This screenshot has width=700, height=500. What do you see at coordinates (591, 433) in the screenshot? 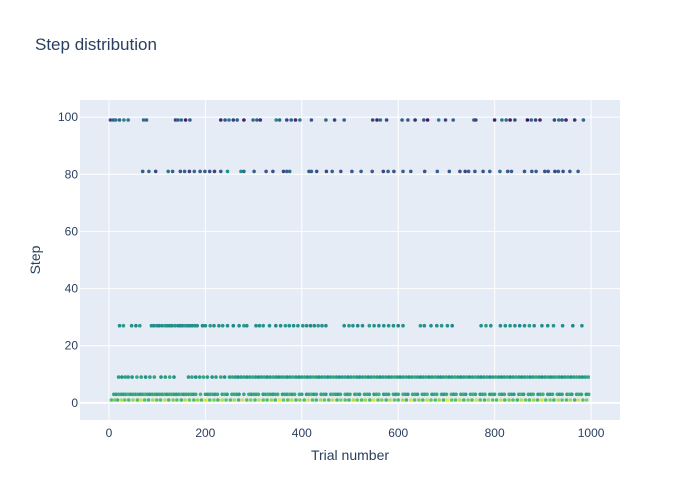
I see `x-tick-label: 1000` at bounding box center [591, 433].